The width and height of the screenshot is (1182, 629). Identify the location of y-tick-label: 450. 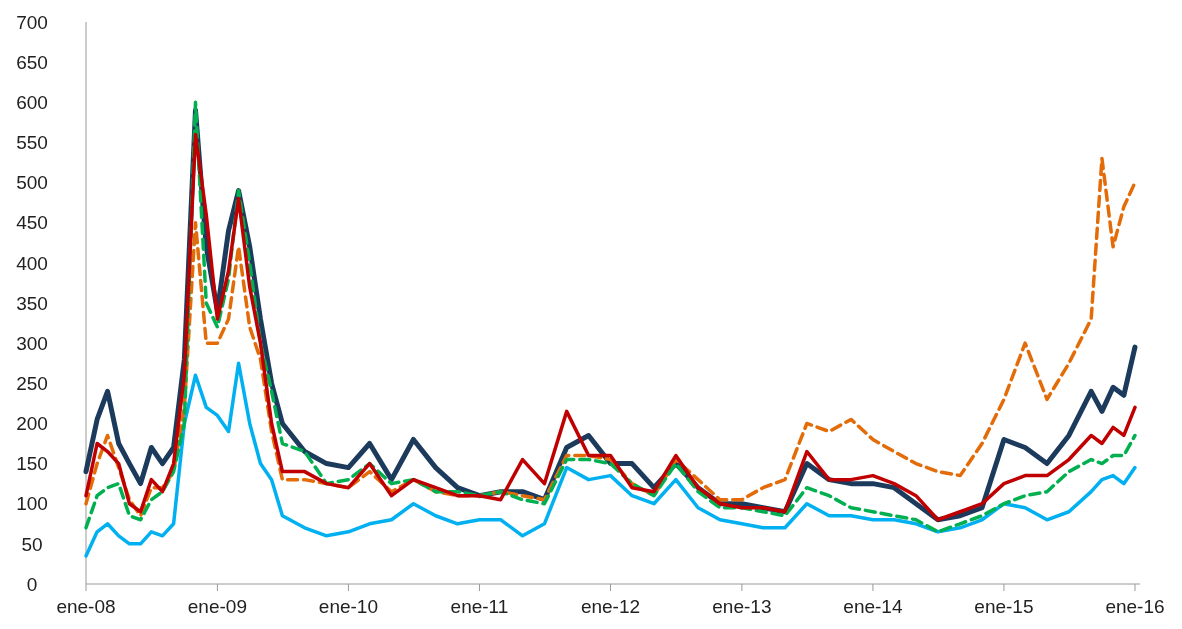
(32, 223).